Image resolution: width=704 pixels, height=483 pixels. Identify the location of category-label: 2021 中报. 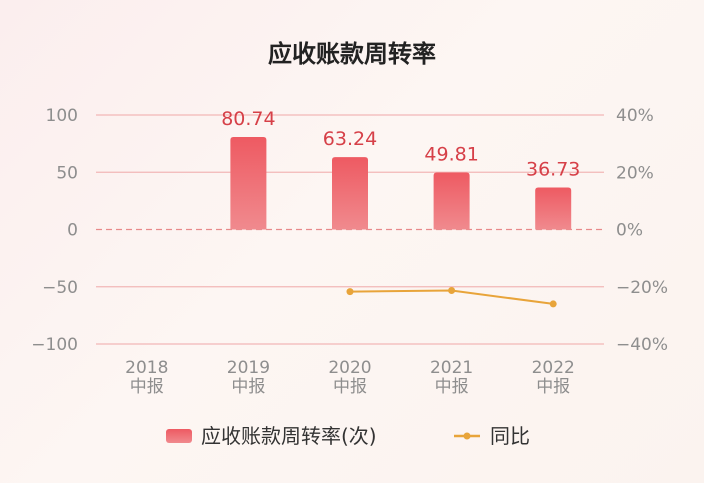
(451, 377).